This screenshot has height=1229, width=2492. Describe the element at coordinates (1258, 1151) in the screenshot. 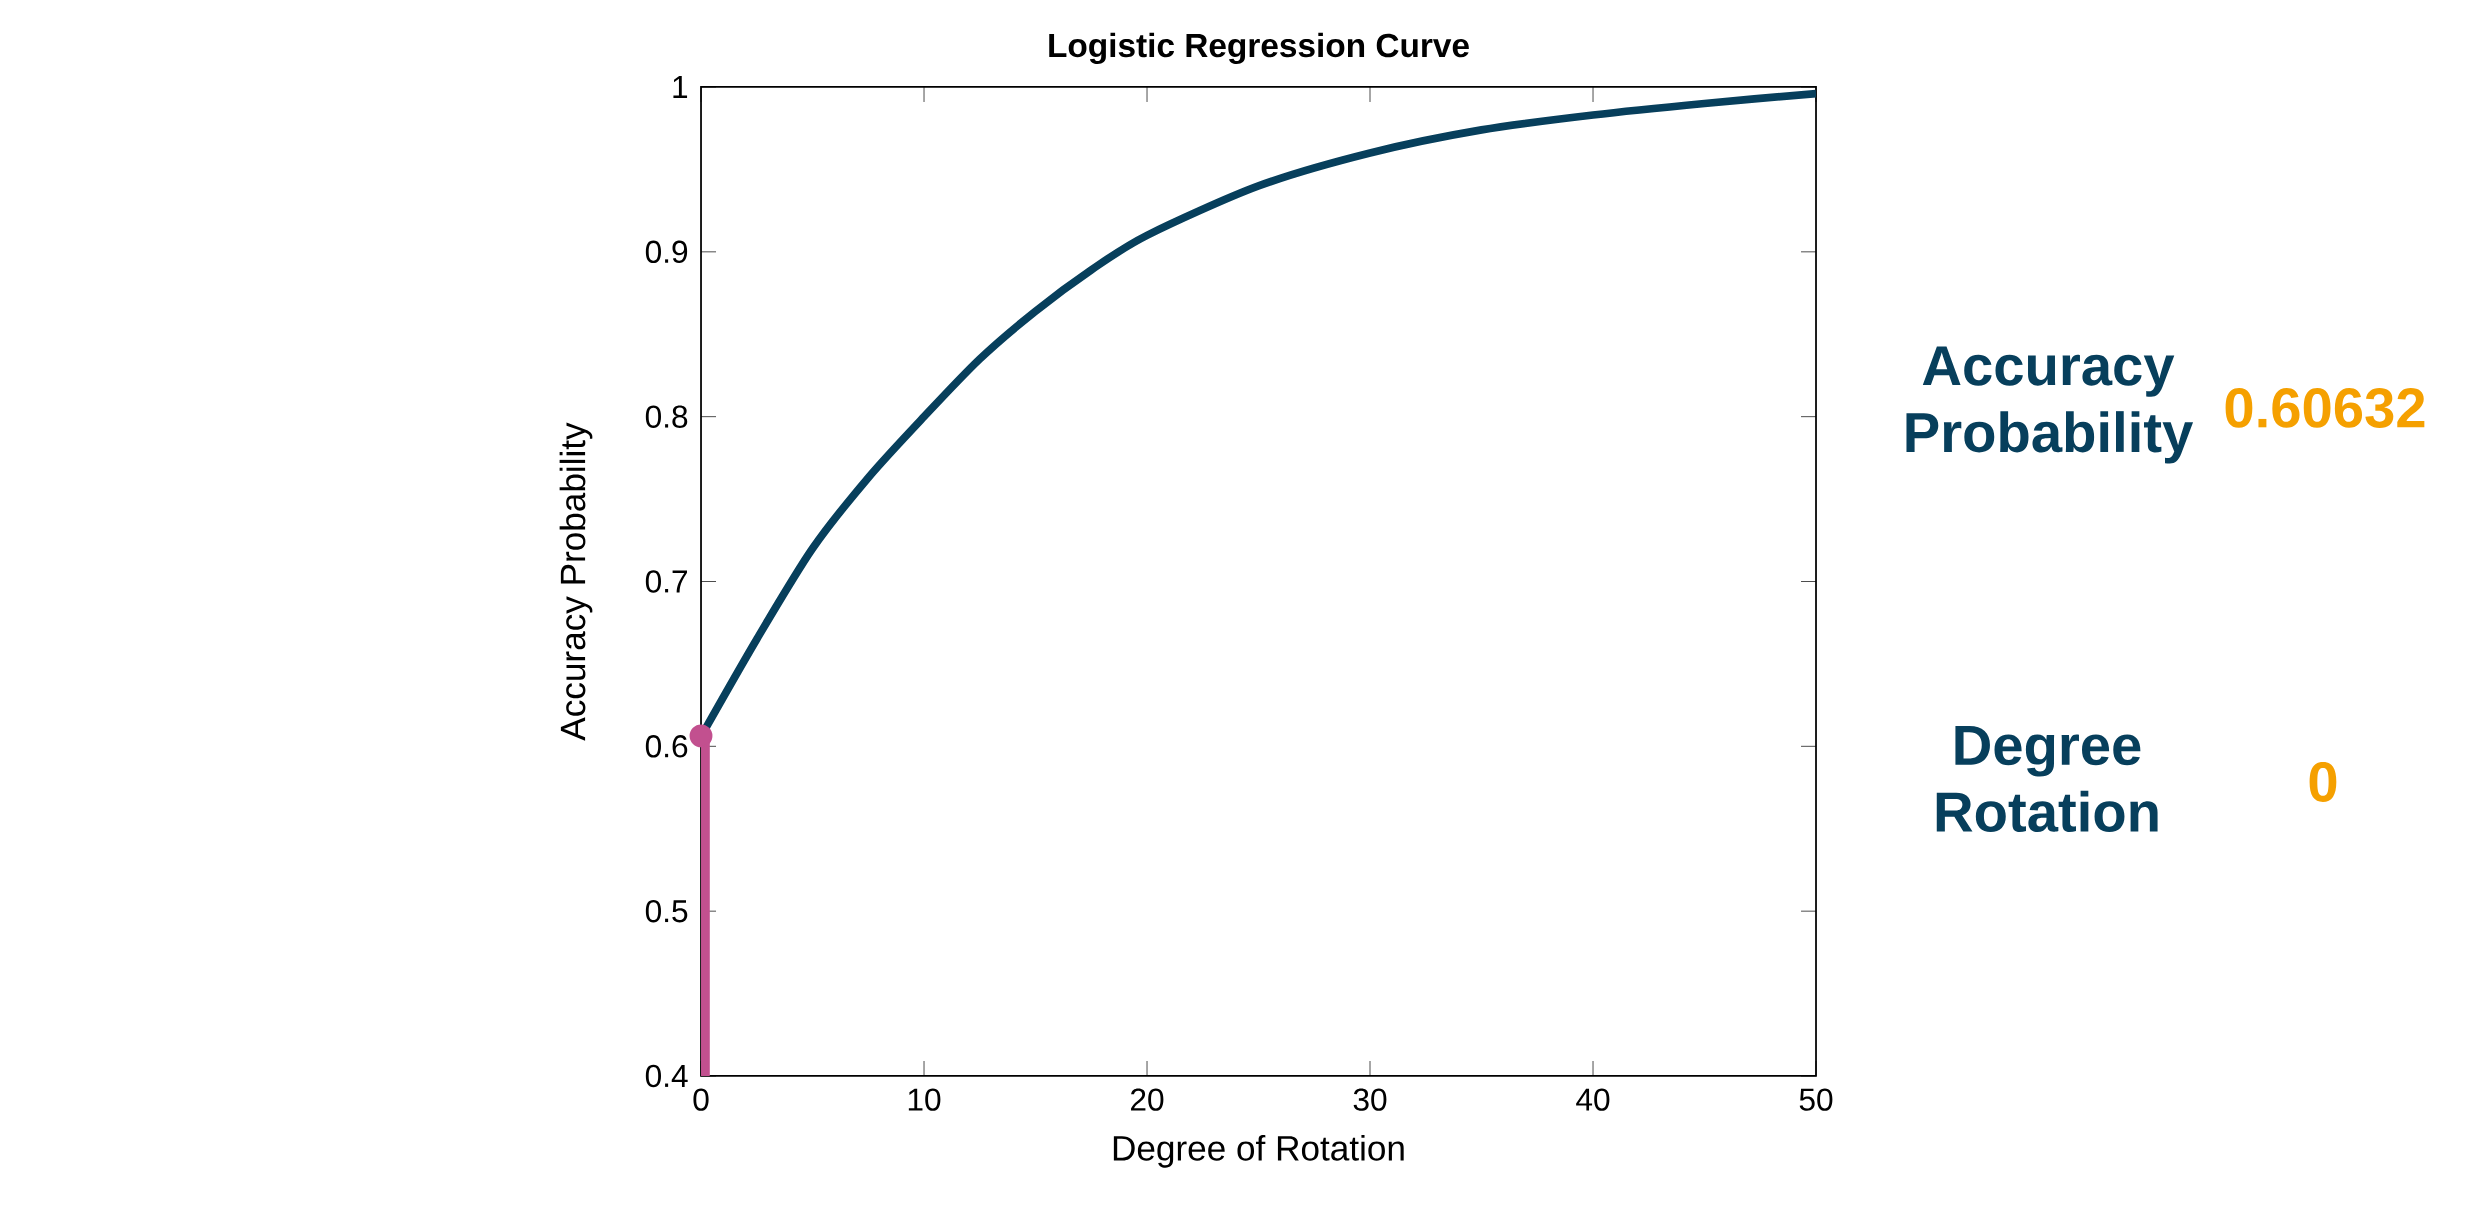

I see `x-axis-title: Degree of Rotation` at that location.